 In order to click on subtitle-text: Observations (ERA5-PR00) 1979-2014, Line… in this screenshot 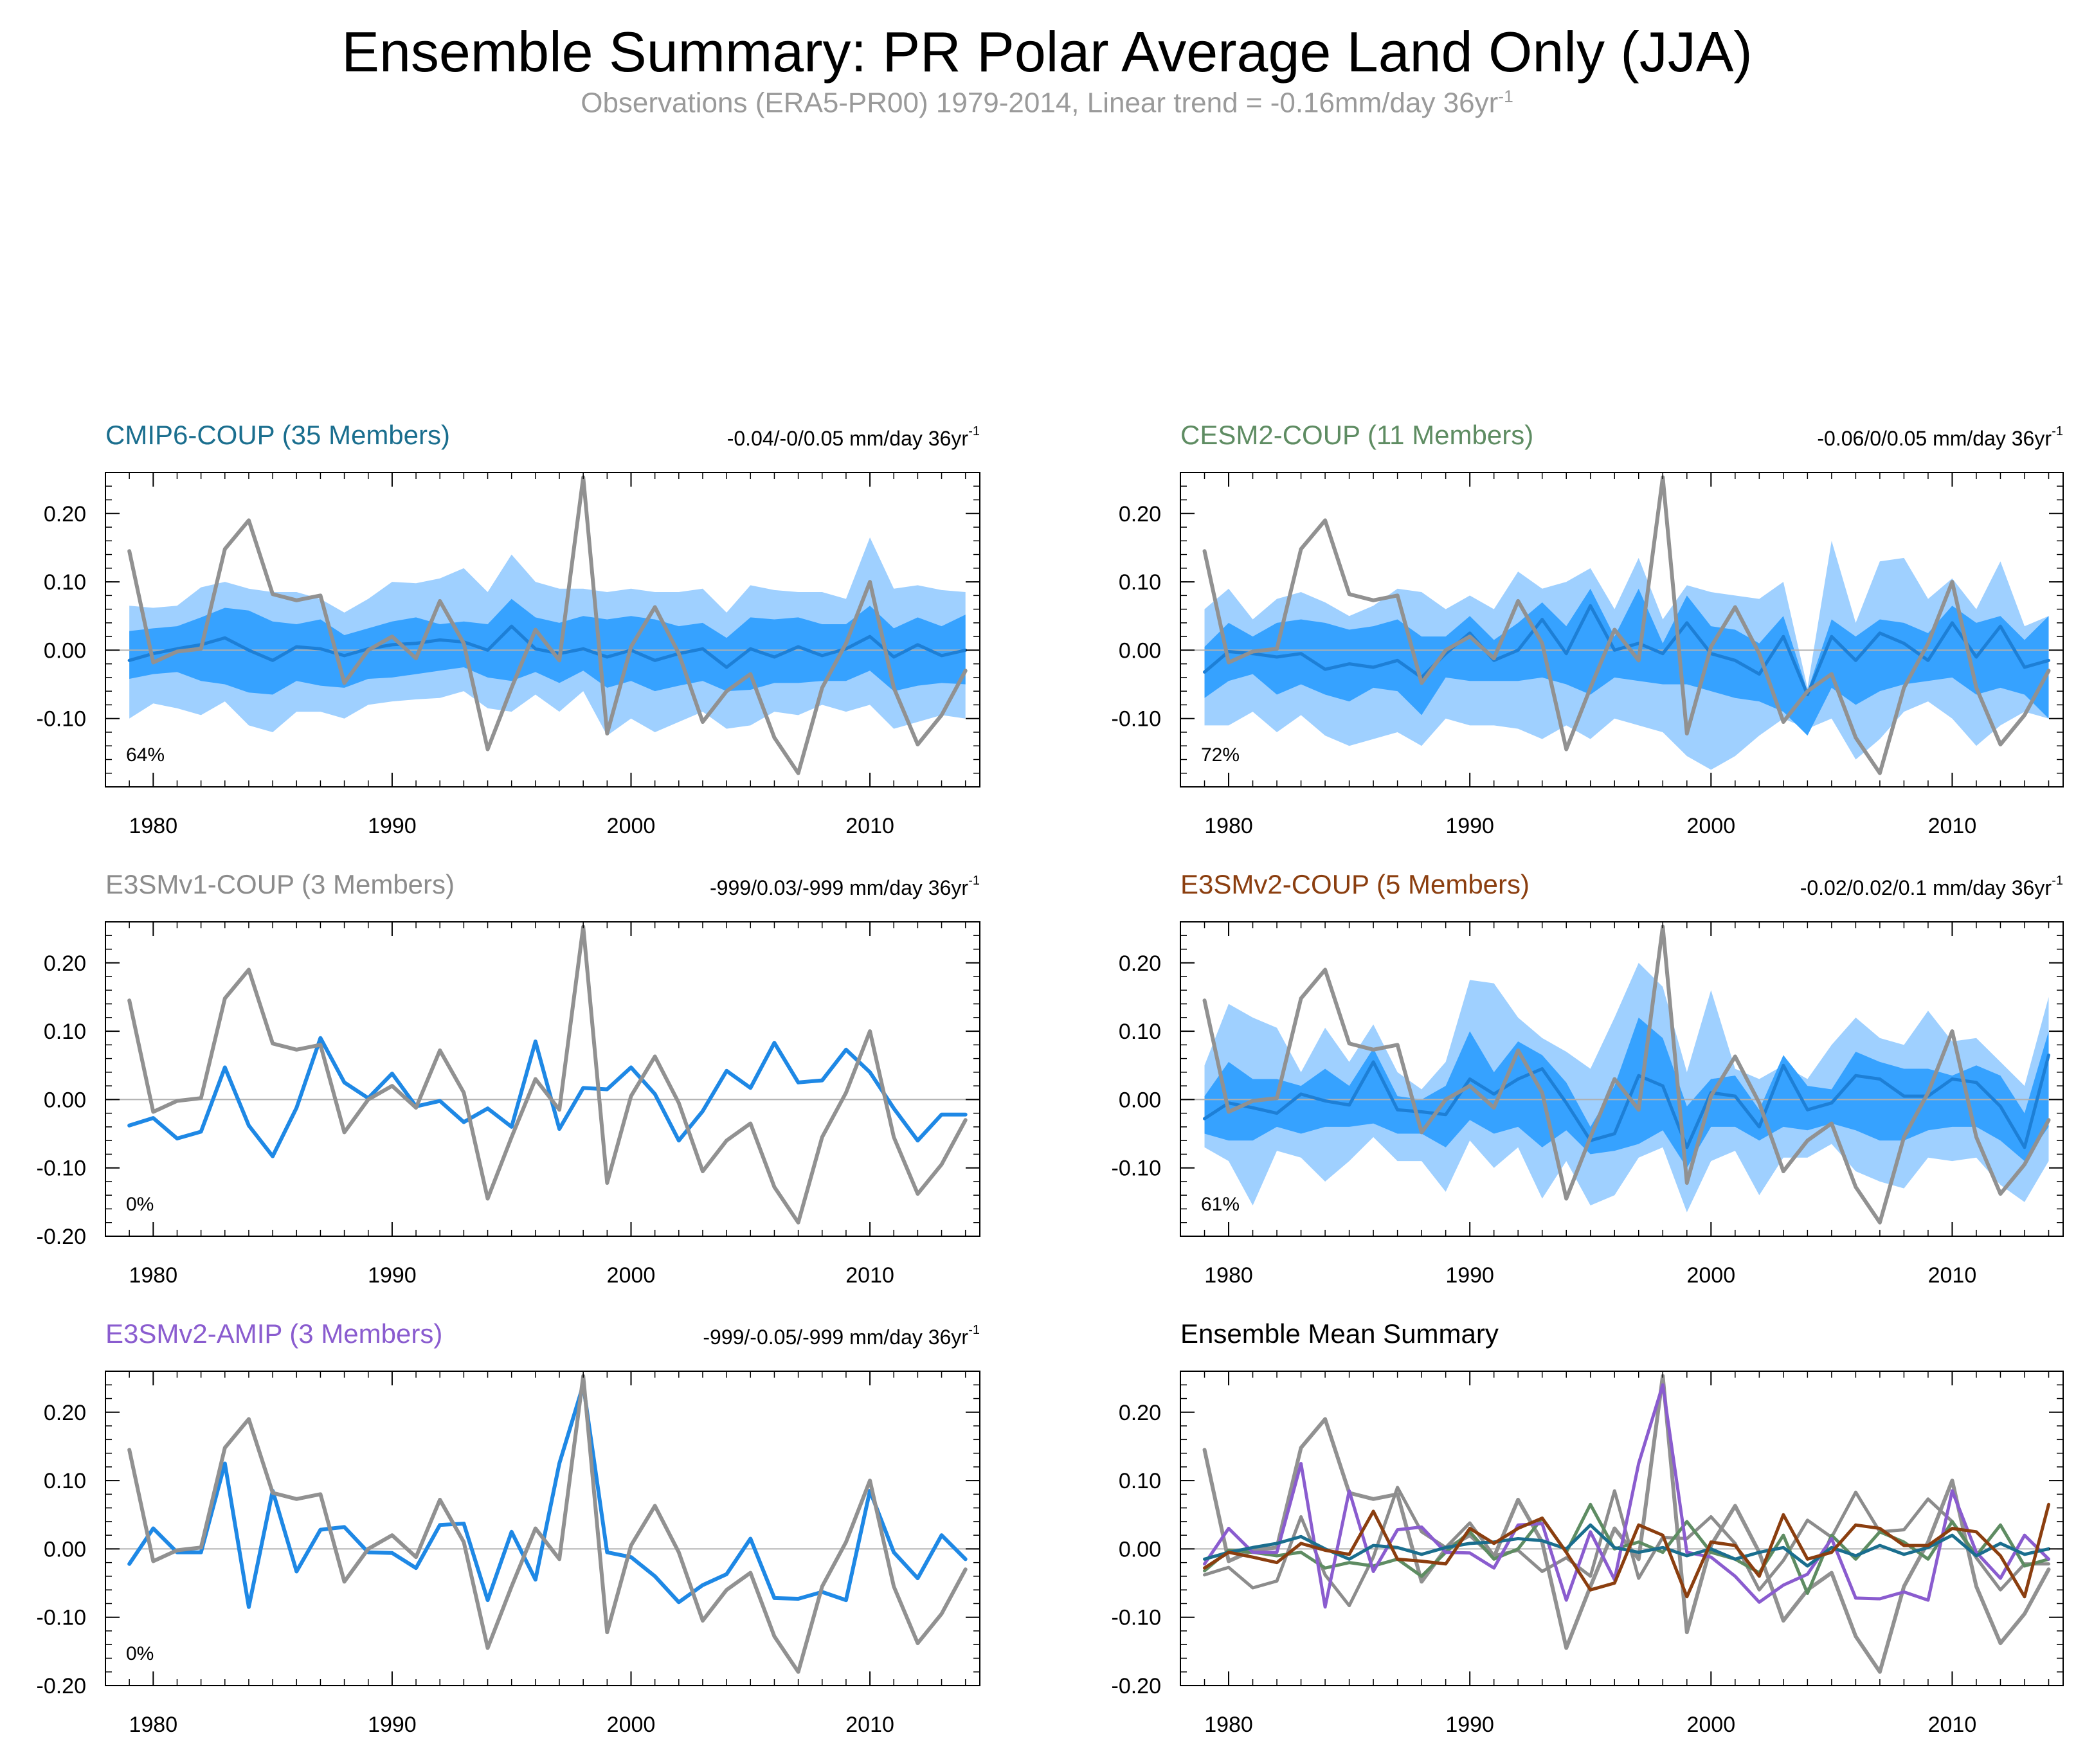, I will do `click(1040, 103)`.